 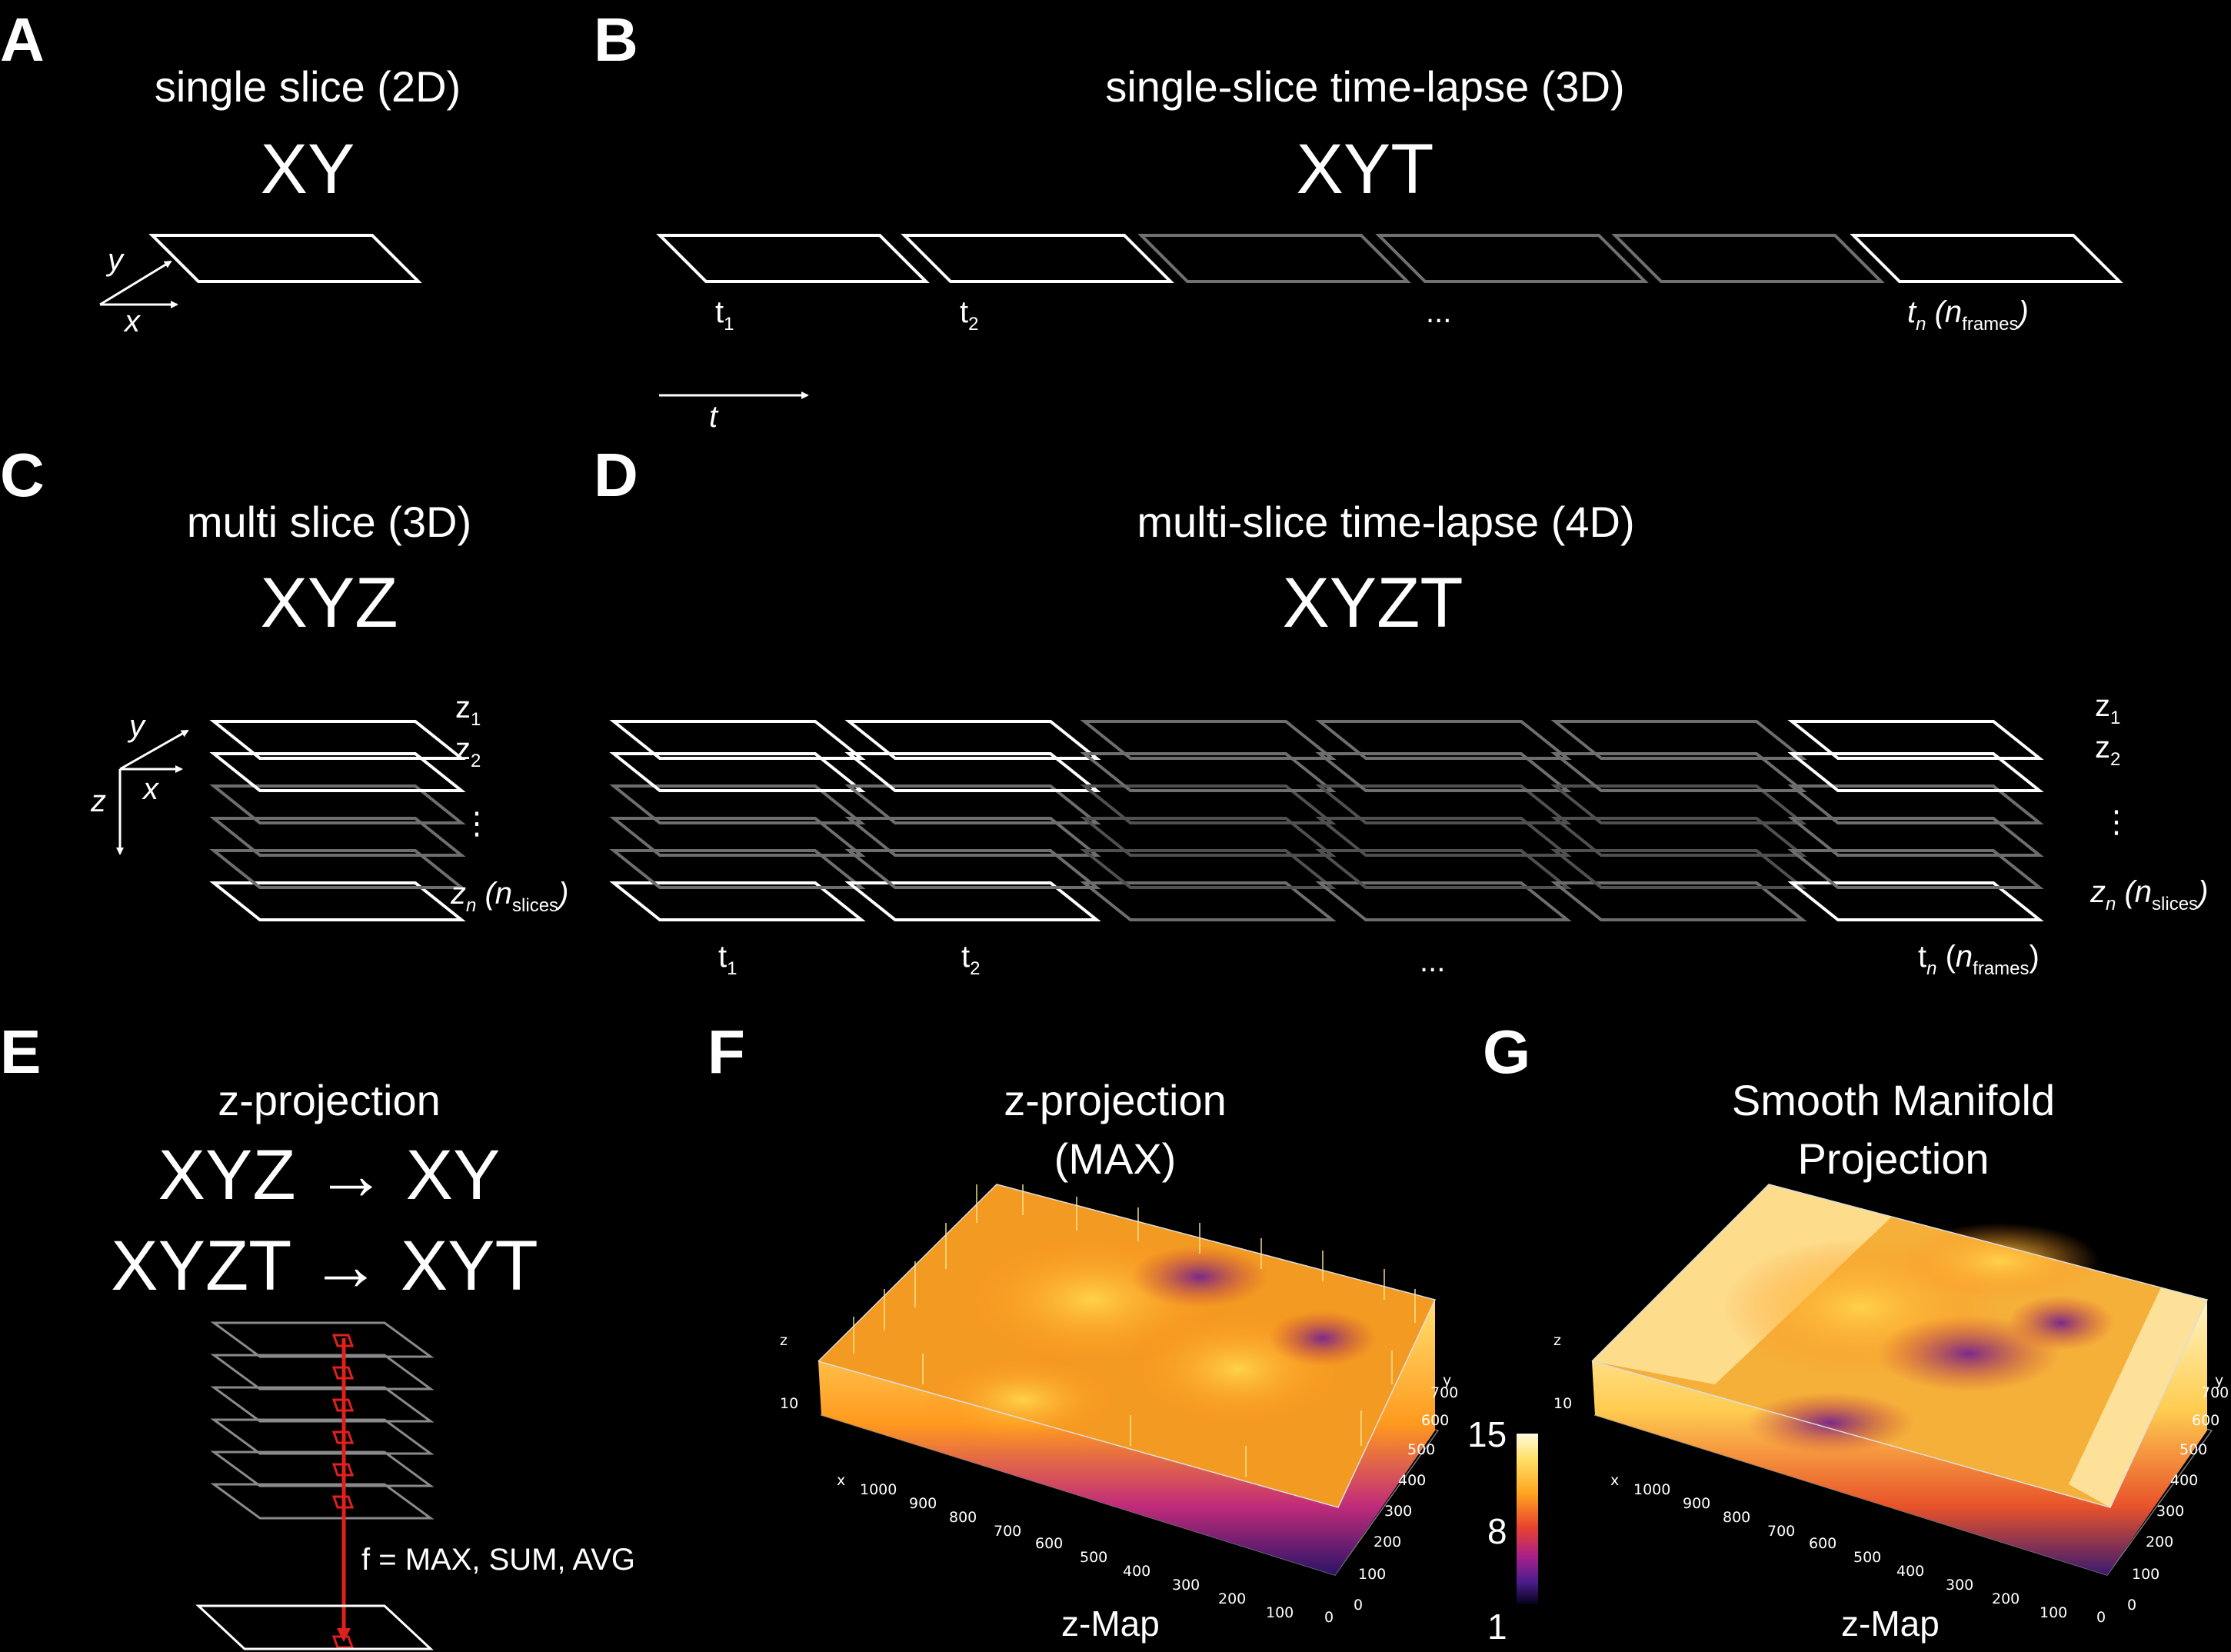 I want to click on projection-stack, so click(x=322, y=1420).